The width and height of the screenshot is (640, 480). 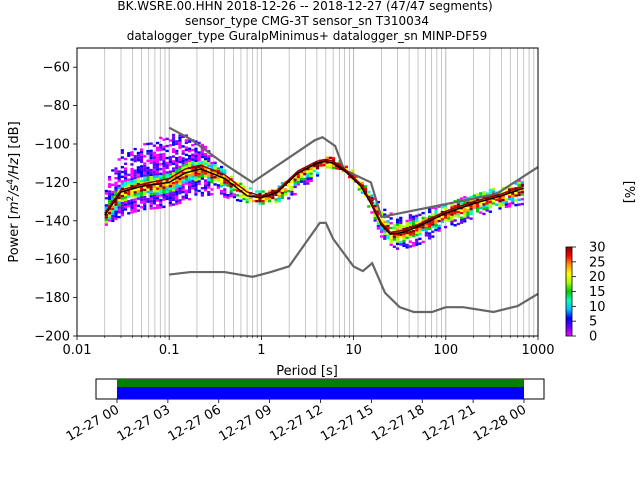 I want to click on colorbar-tick-label: 15, so click(x=597, y=292).